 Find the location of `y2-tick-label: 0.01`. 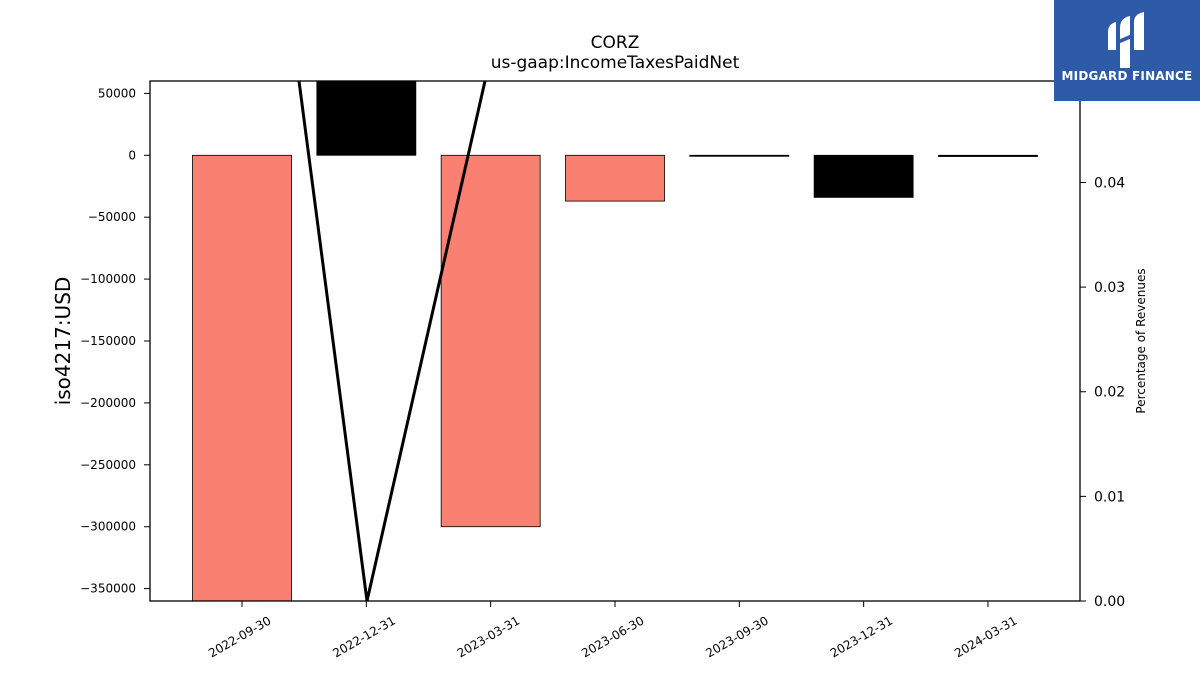

y2-tick-label: 0.01 is located at coordinates (1109, 497).